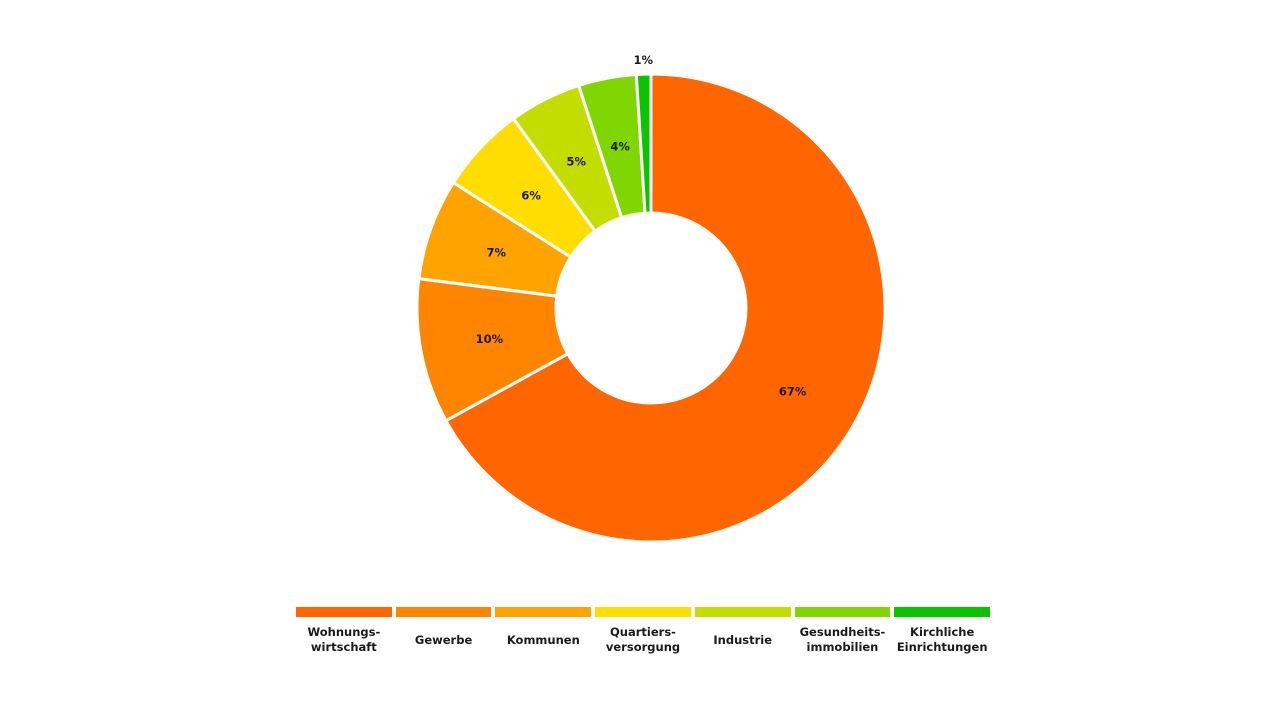 The image size is (1280, 720). I want to click on slice-value-label: 1%, so click(643, 60).